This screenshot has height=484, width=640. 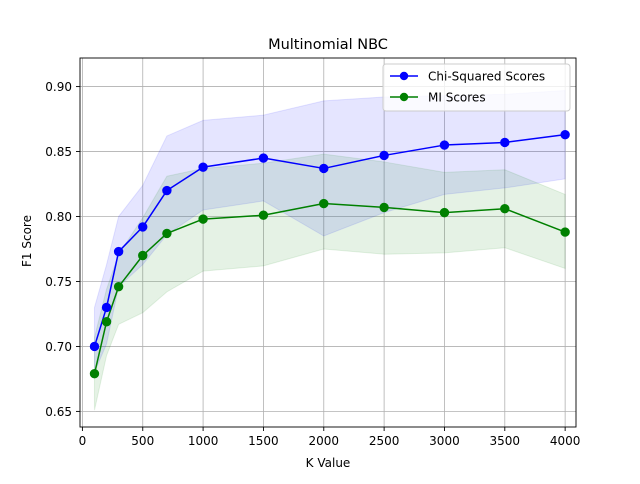 I want to click on y-tick-label: 0.65, so click(x=58, y=412).